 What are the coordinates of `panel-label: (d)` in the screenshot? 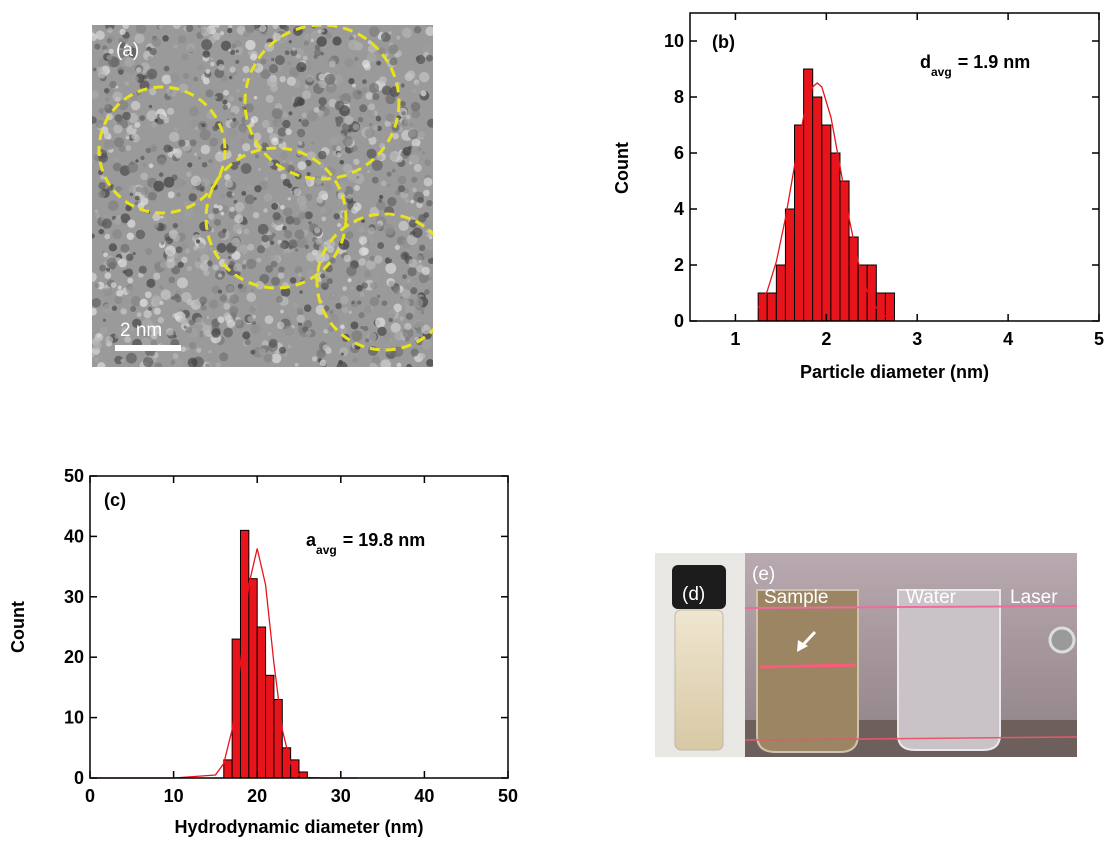 It's located at (693, 594).